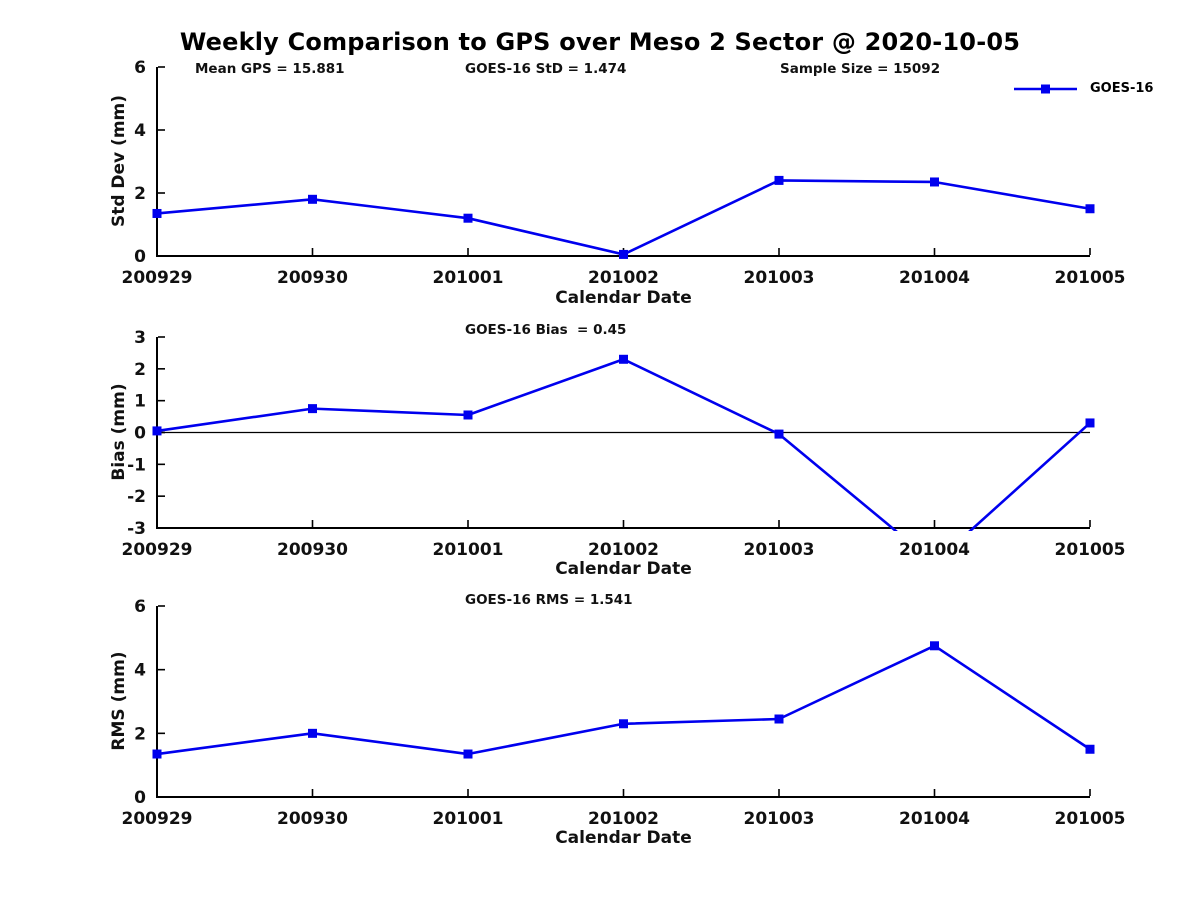  What do you see at coordinates (623, 298) in the screenshot?
I see `x-axis-label-std-dev: Calendar Date` at bounding box center [623, 298].